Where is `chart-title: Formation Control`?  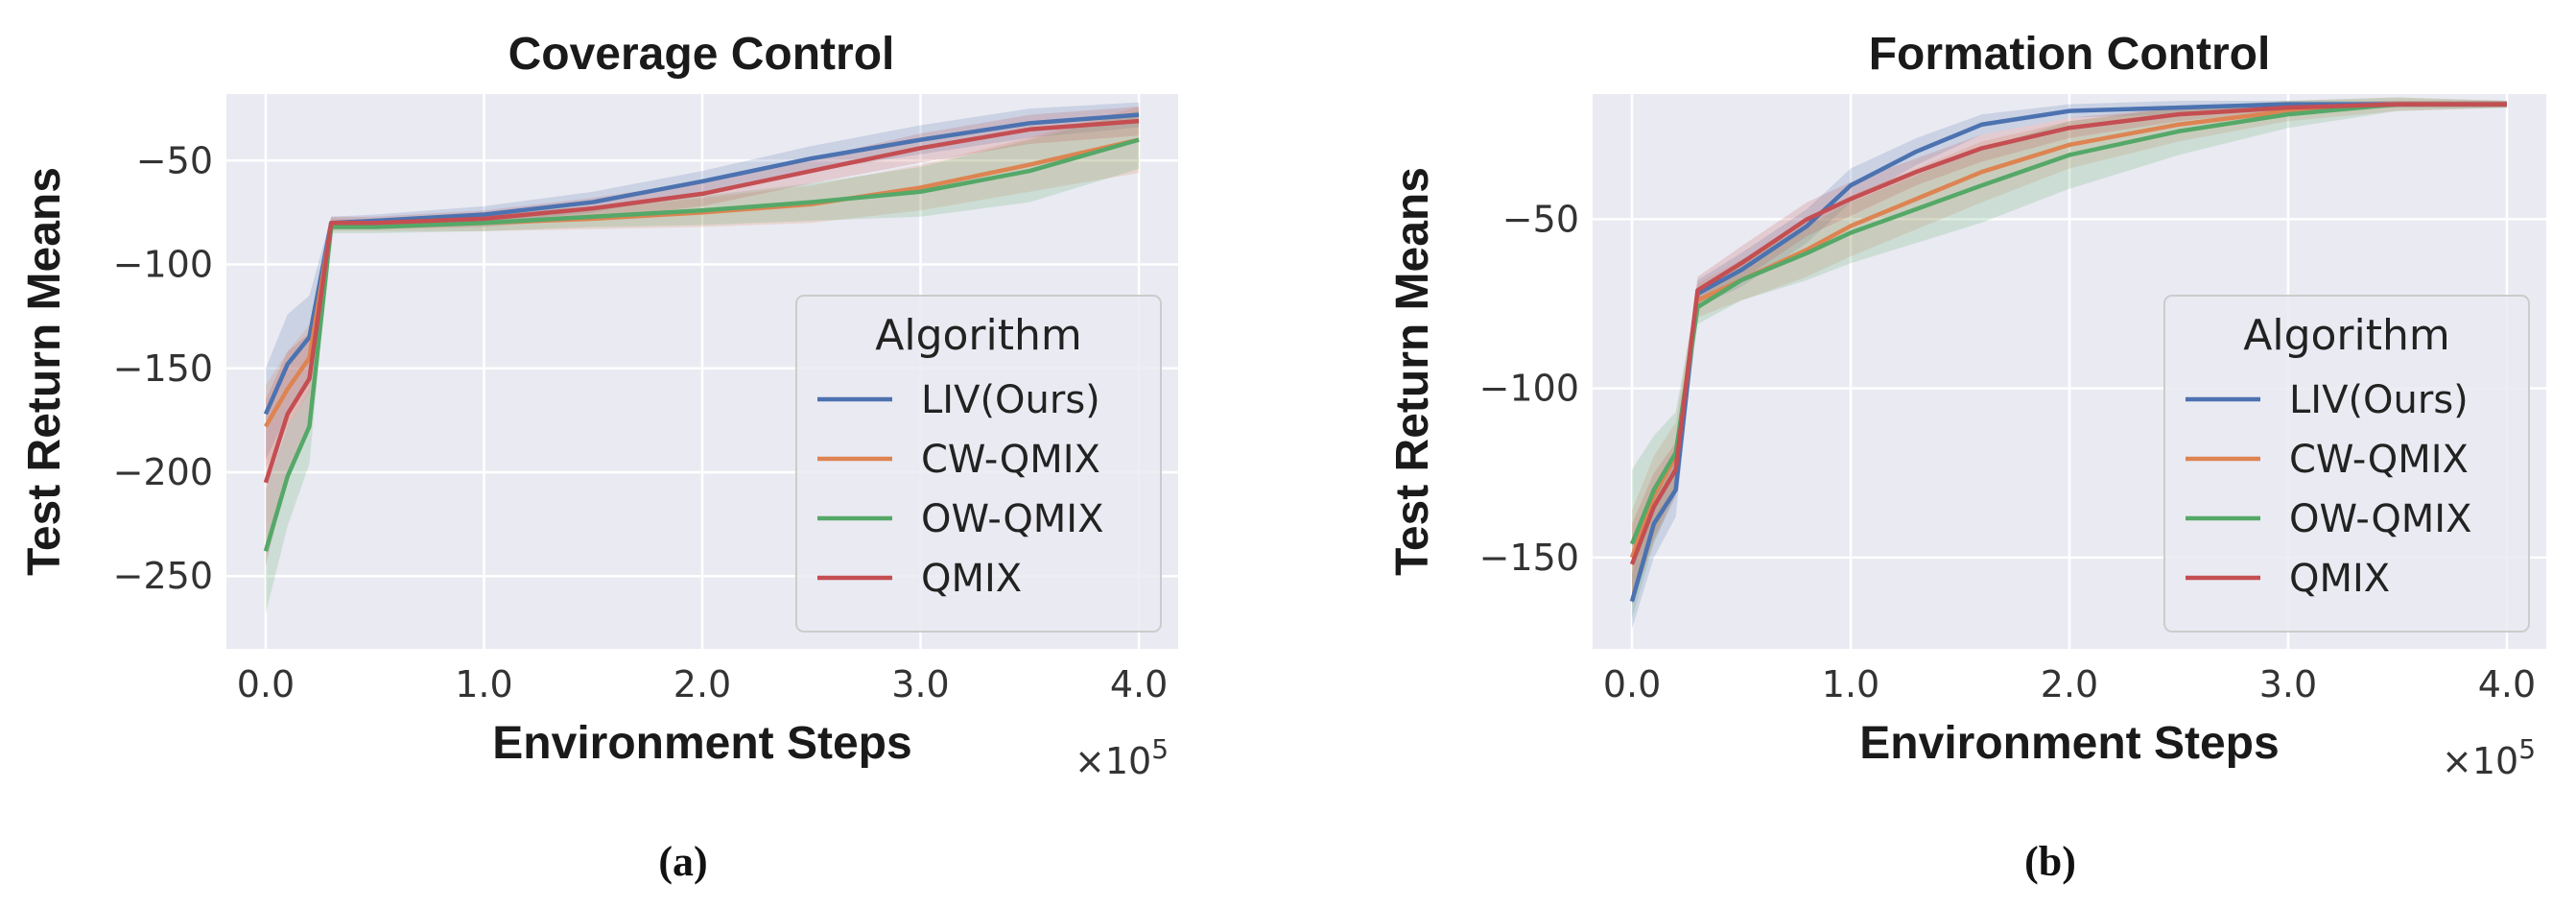
chart-title: Formation Control is located at coordinates (2070, 54).